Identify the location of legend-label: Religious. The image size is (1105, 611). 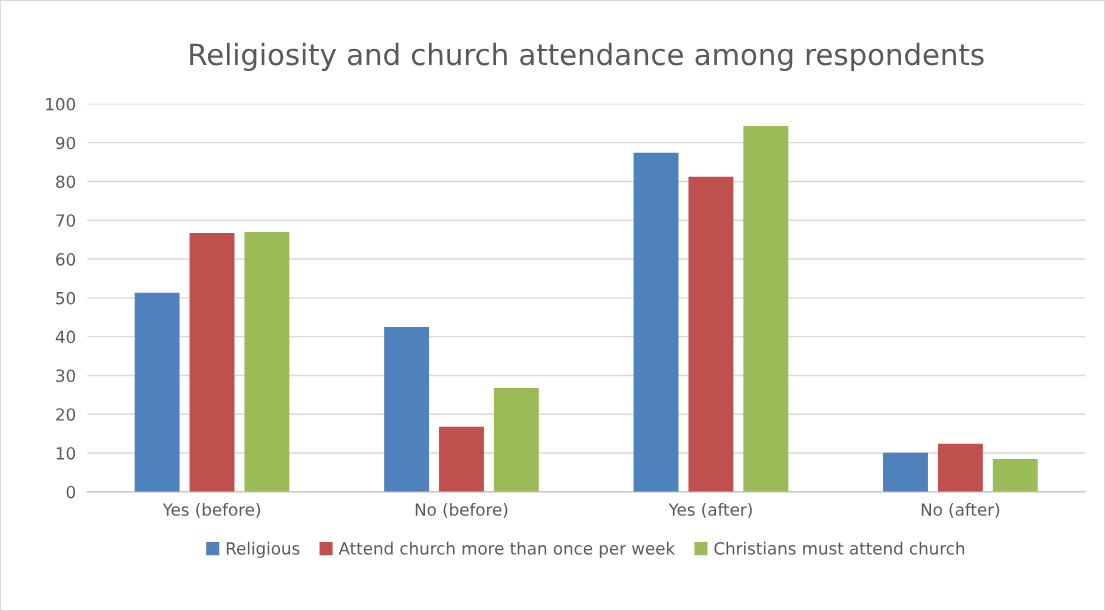
(263, 549).